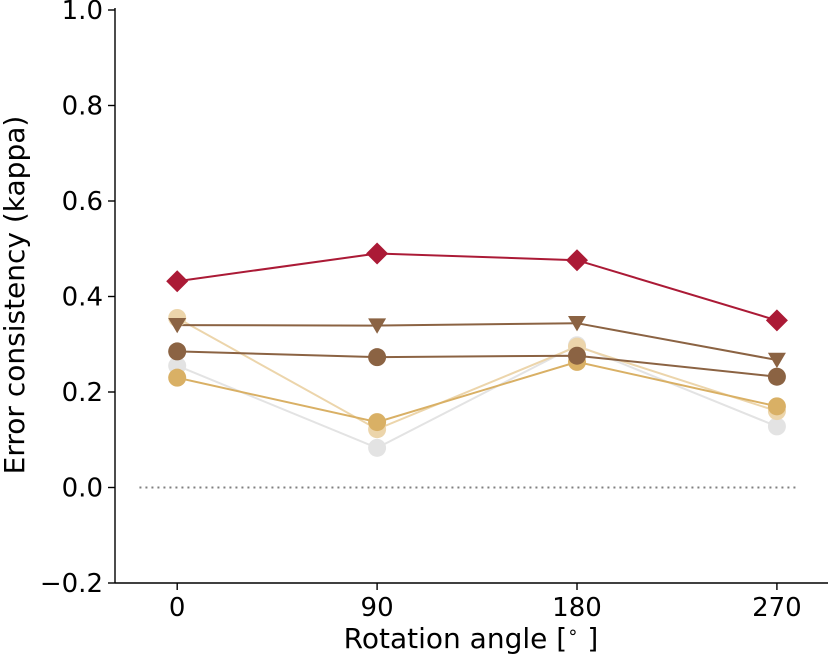 Image resolution: width=830 pixels, height=656 pixels. What do you see at coordinates (477, 341) in the screenshot?
I see `series-brown-triangle-line` at bounding box center [477, 341].